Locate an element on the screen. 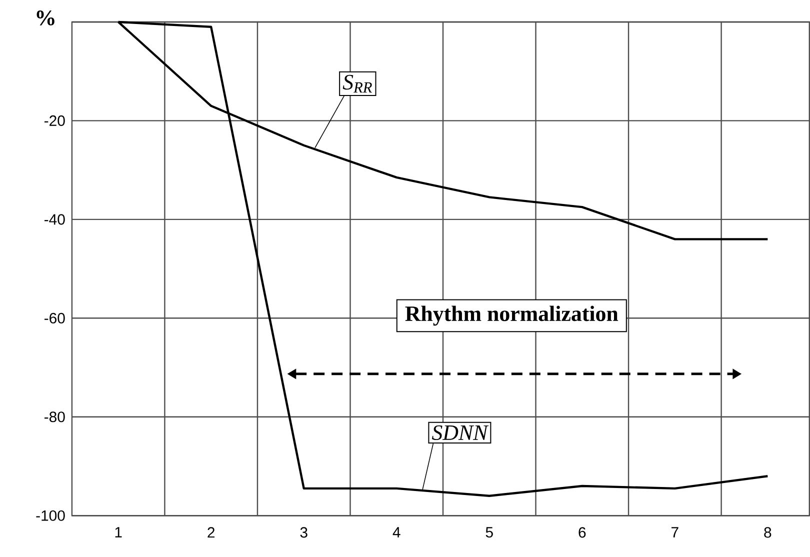 The image size is (810, 557). y-tick-label: -100 is located at coordinates (50, 516).